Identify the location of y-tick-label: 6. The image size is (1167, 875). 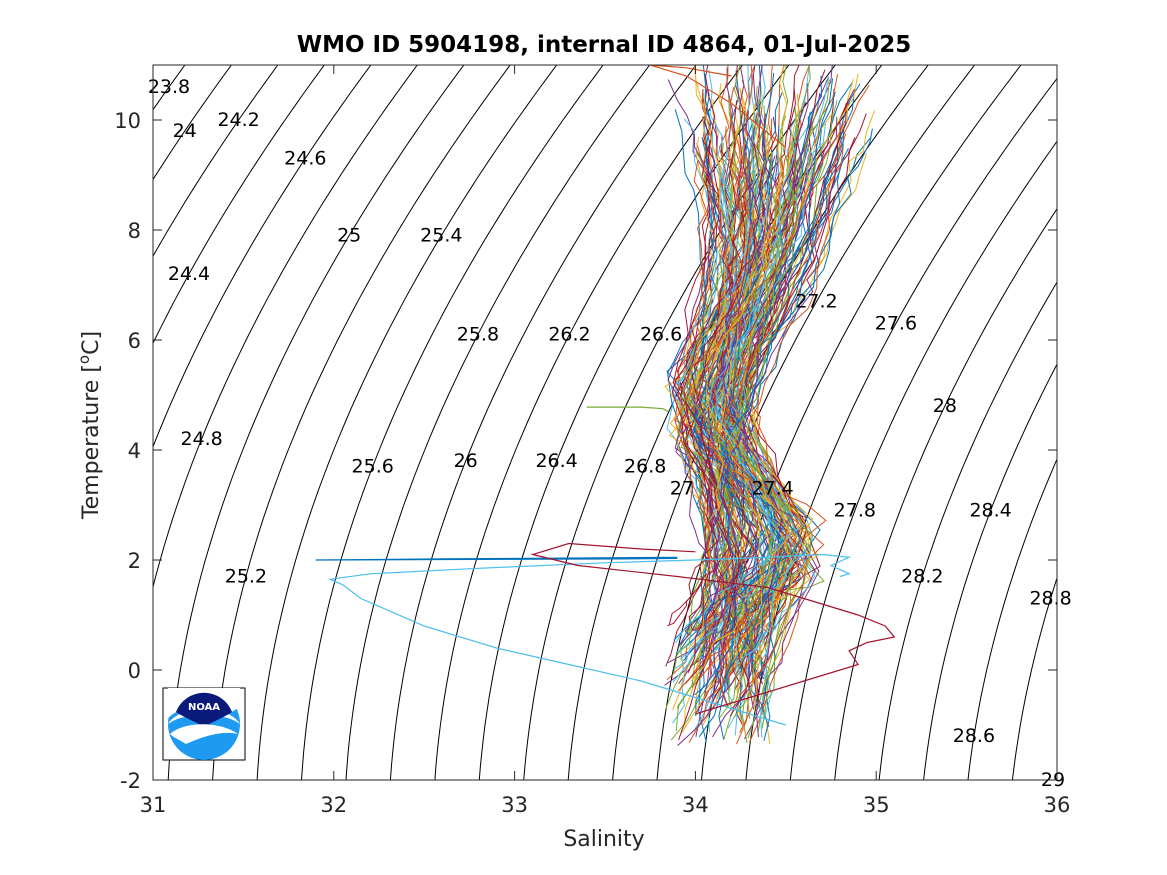
(134, 341).